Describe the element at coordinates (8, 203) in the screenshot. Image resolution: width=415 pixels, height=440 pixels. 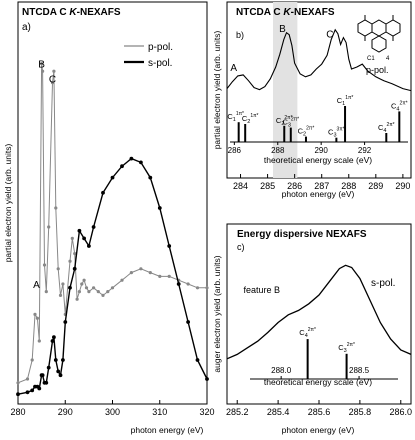
I see `panel-a-ylabel: partial electron yield (arb. units)` at that location.